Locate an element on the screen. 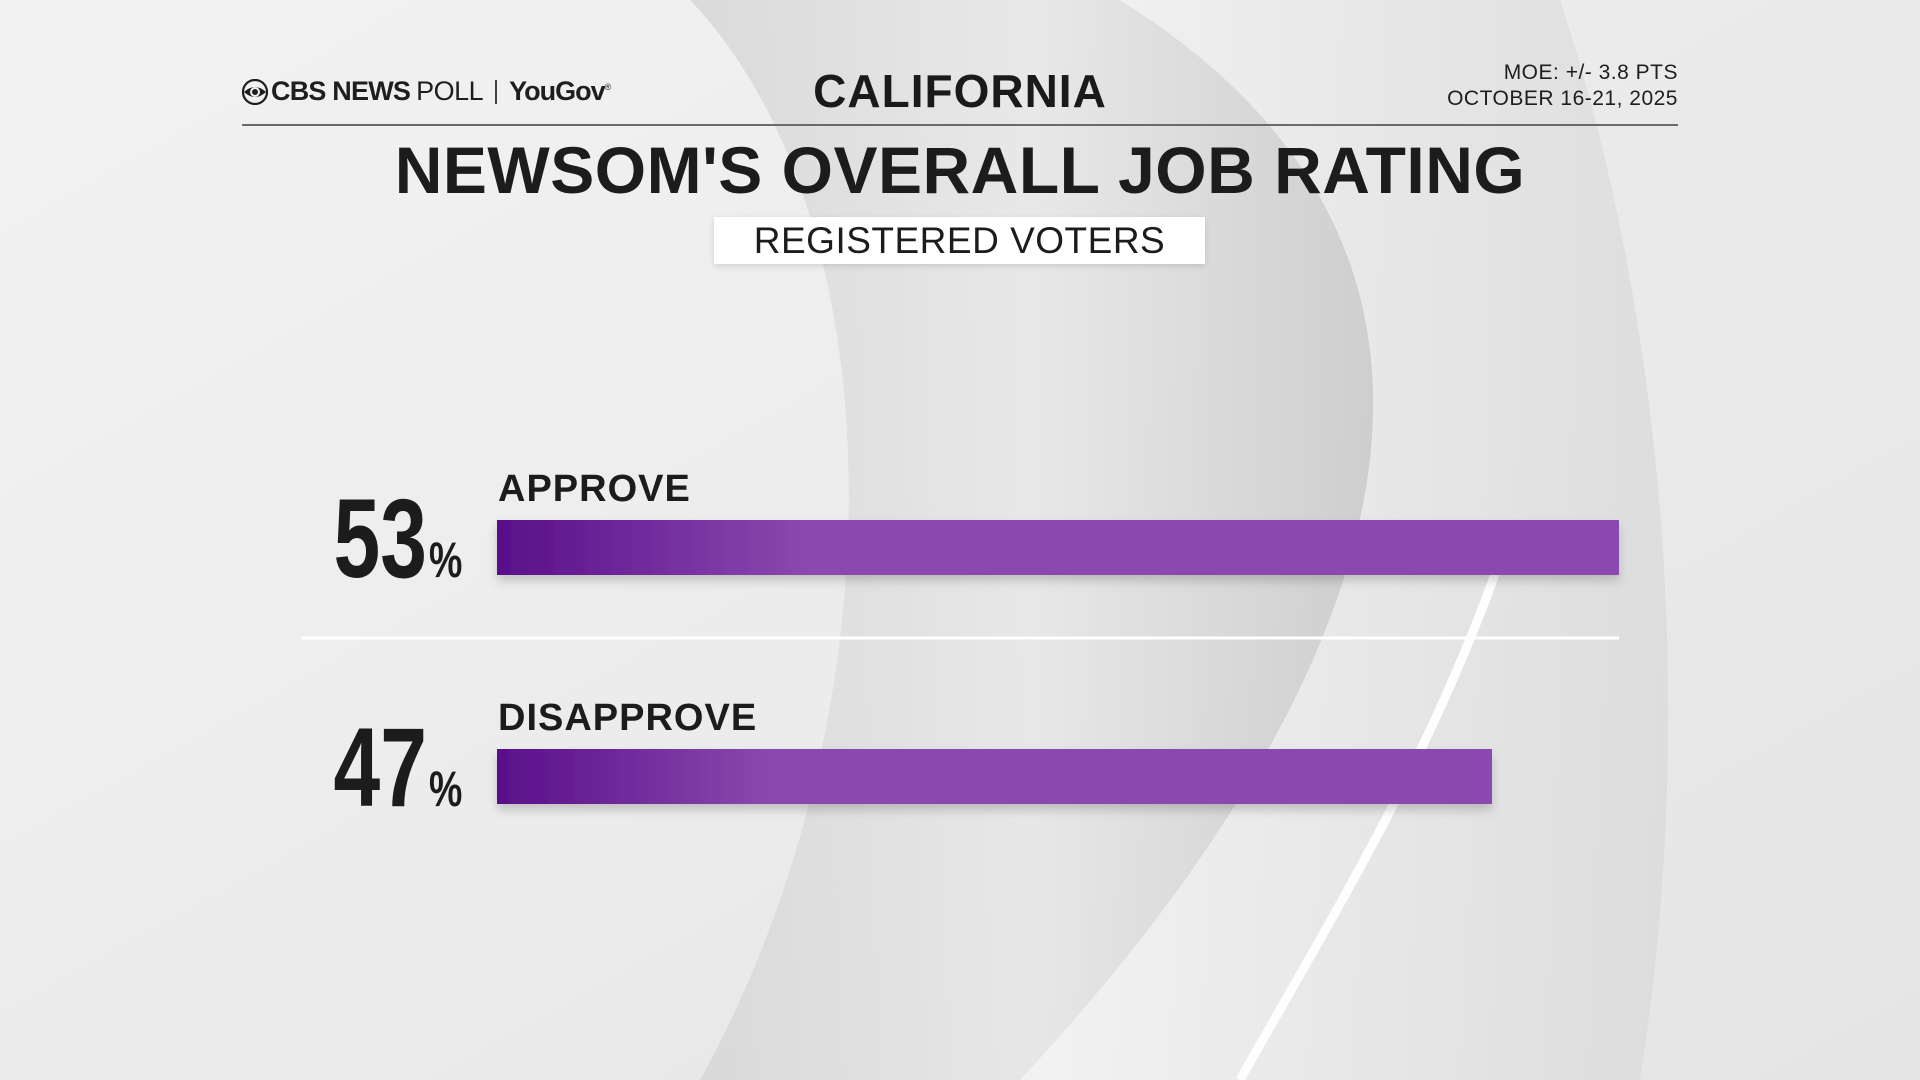 The width and height of the screenshot is (1920, 1080). brand-yougov-text: YouGov is located at coordinates (557, 91).